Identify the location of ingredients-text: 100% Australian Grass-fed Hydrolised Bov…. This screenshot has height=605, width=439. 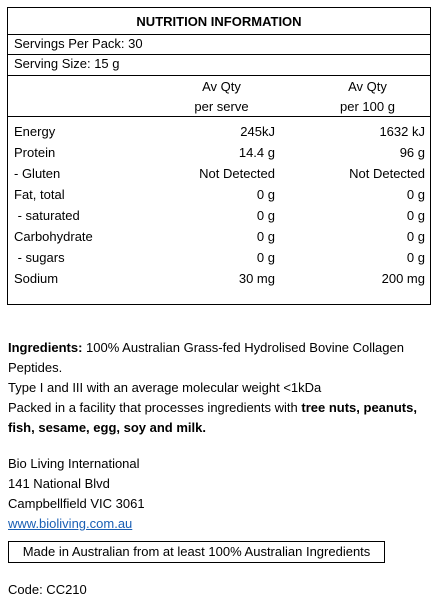
(206, 357).